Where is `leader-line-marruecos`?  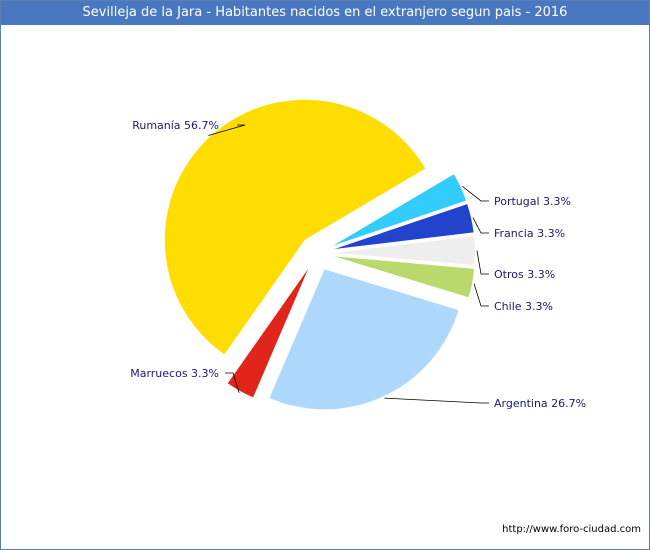
leader-line-marruecos is located at coordinates (232, 382).